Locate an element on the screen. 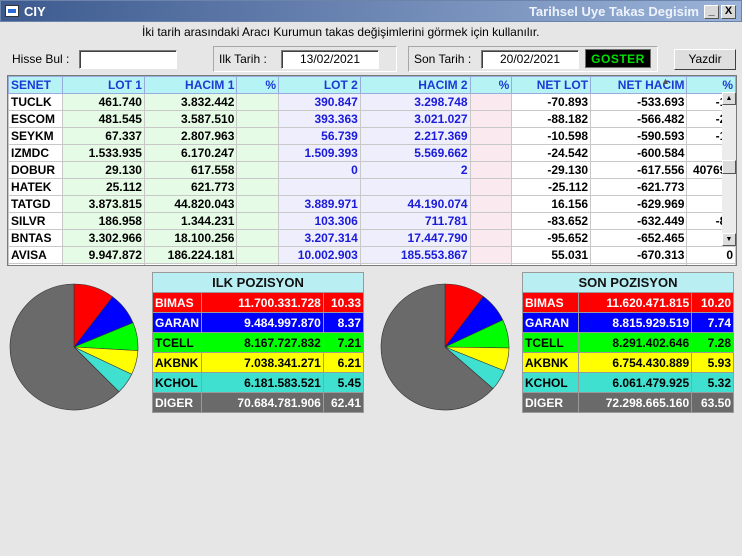 This screenshot has width=742, height=556. table-cell: 186.224.181 is located at coordinates (190, 255).